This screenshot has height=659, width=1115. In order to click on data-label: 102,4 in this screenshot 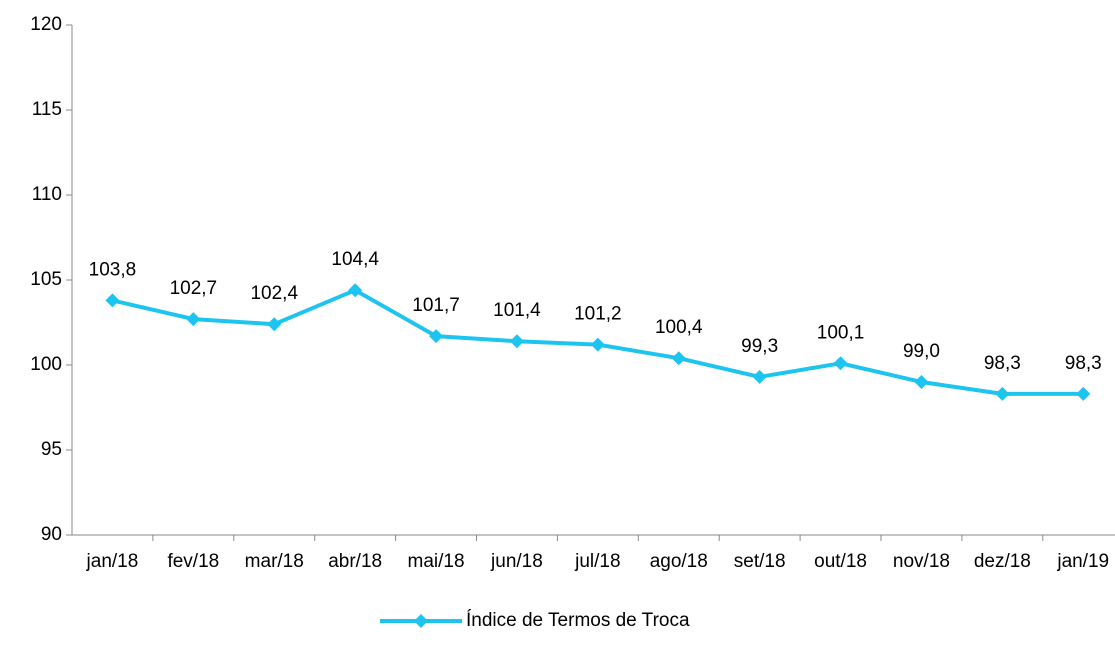, I will do `click(274, 293)`.